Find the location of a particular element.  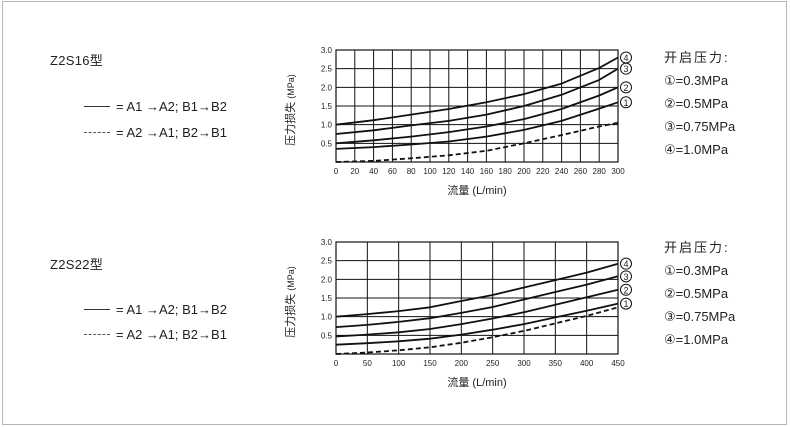

x-tick-label: 140 is located at coordinates (468, 171).